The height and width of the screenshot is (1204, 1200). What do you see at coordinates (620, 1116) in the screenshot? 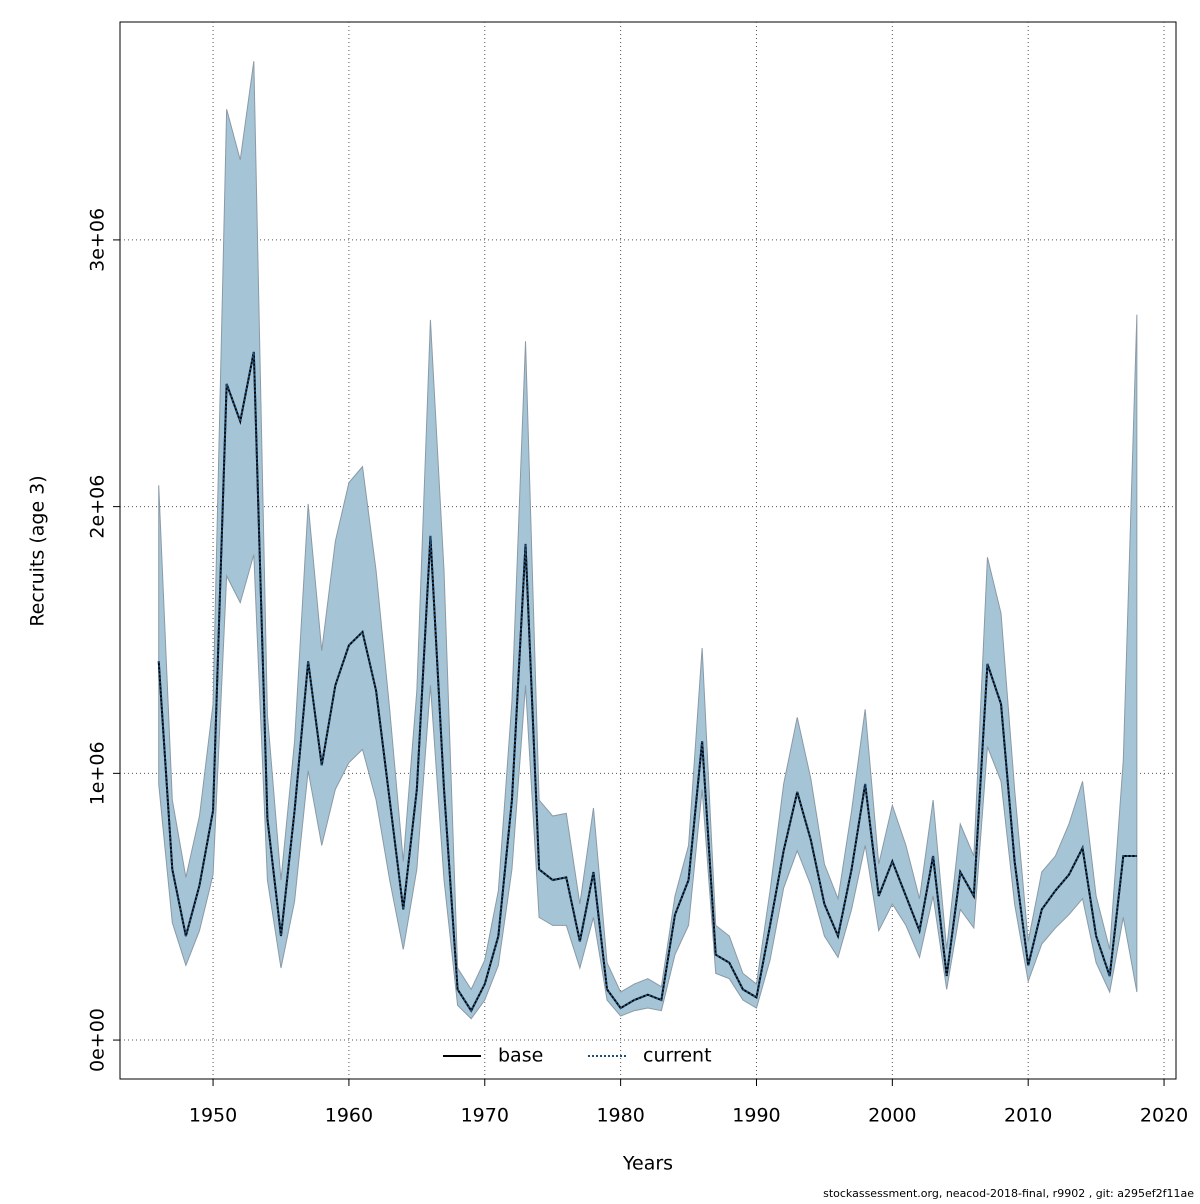
I see `x-tick-label: 1980` at bounding box center [620, 1116].